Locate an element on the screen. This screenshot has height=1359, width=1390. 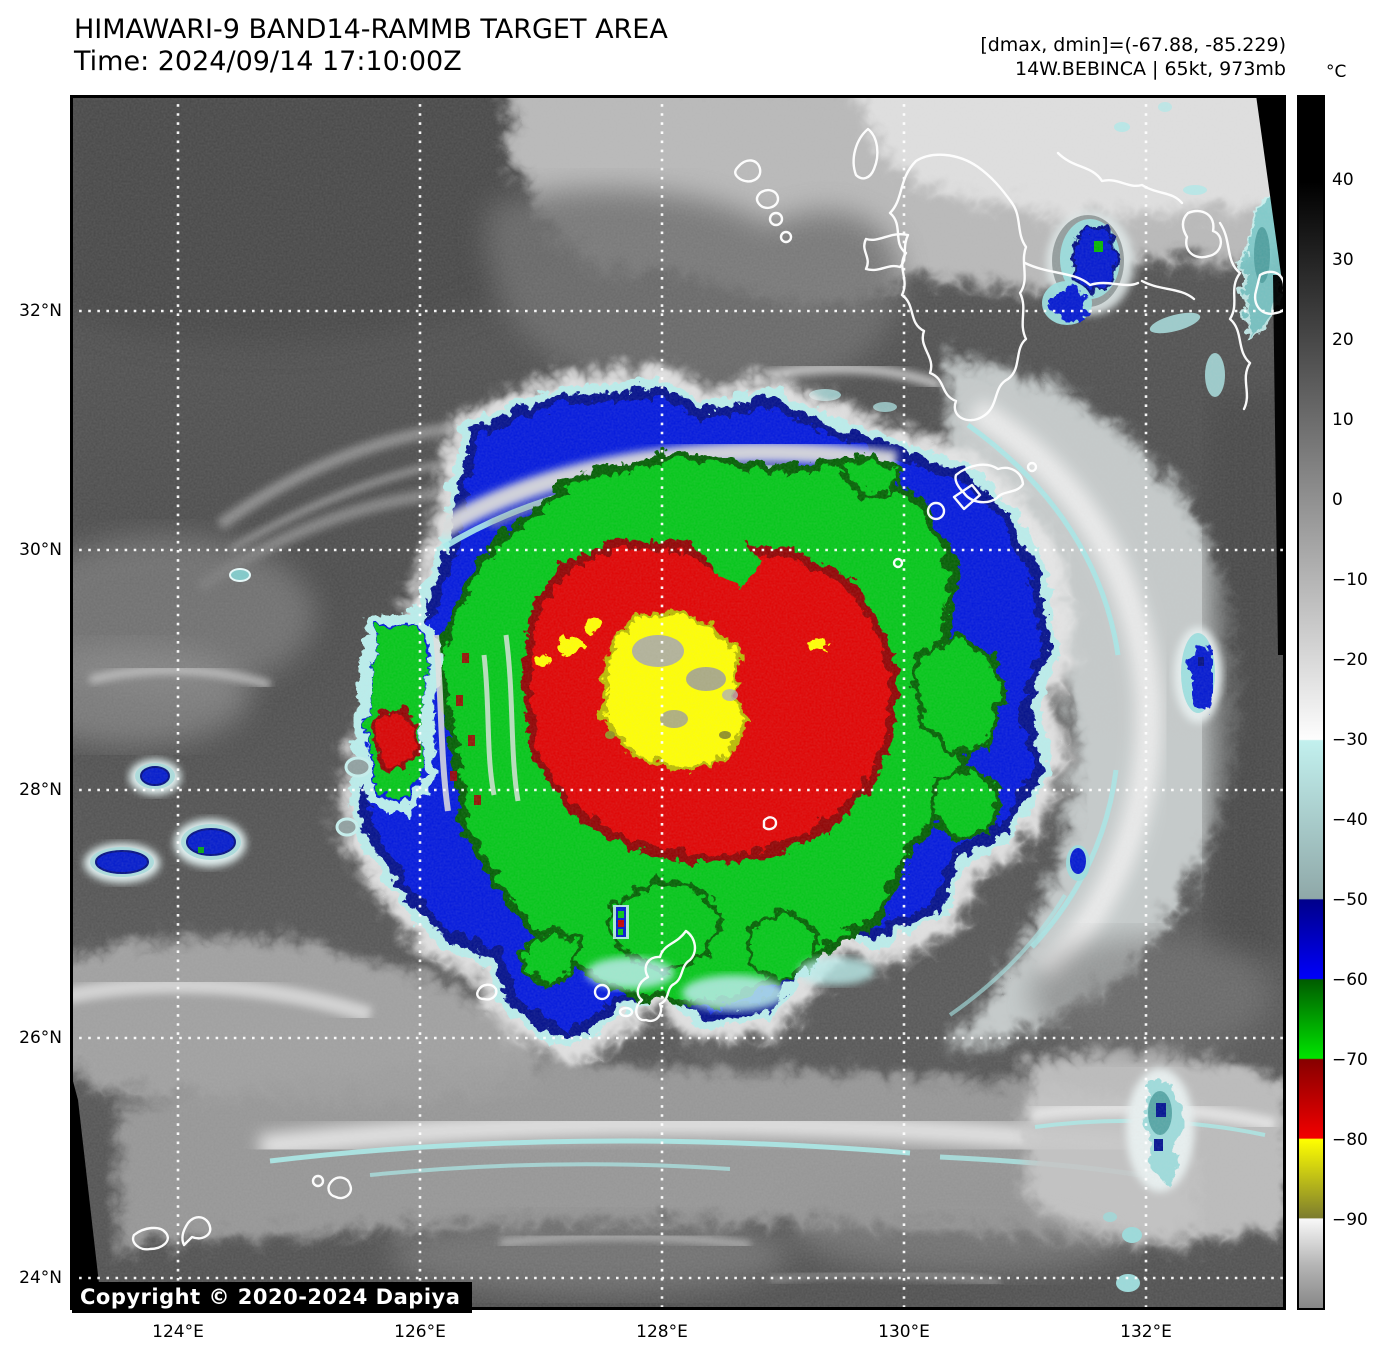
cb-tick-m50: −50 is located at coordinates (1350, 900).